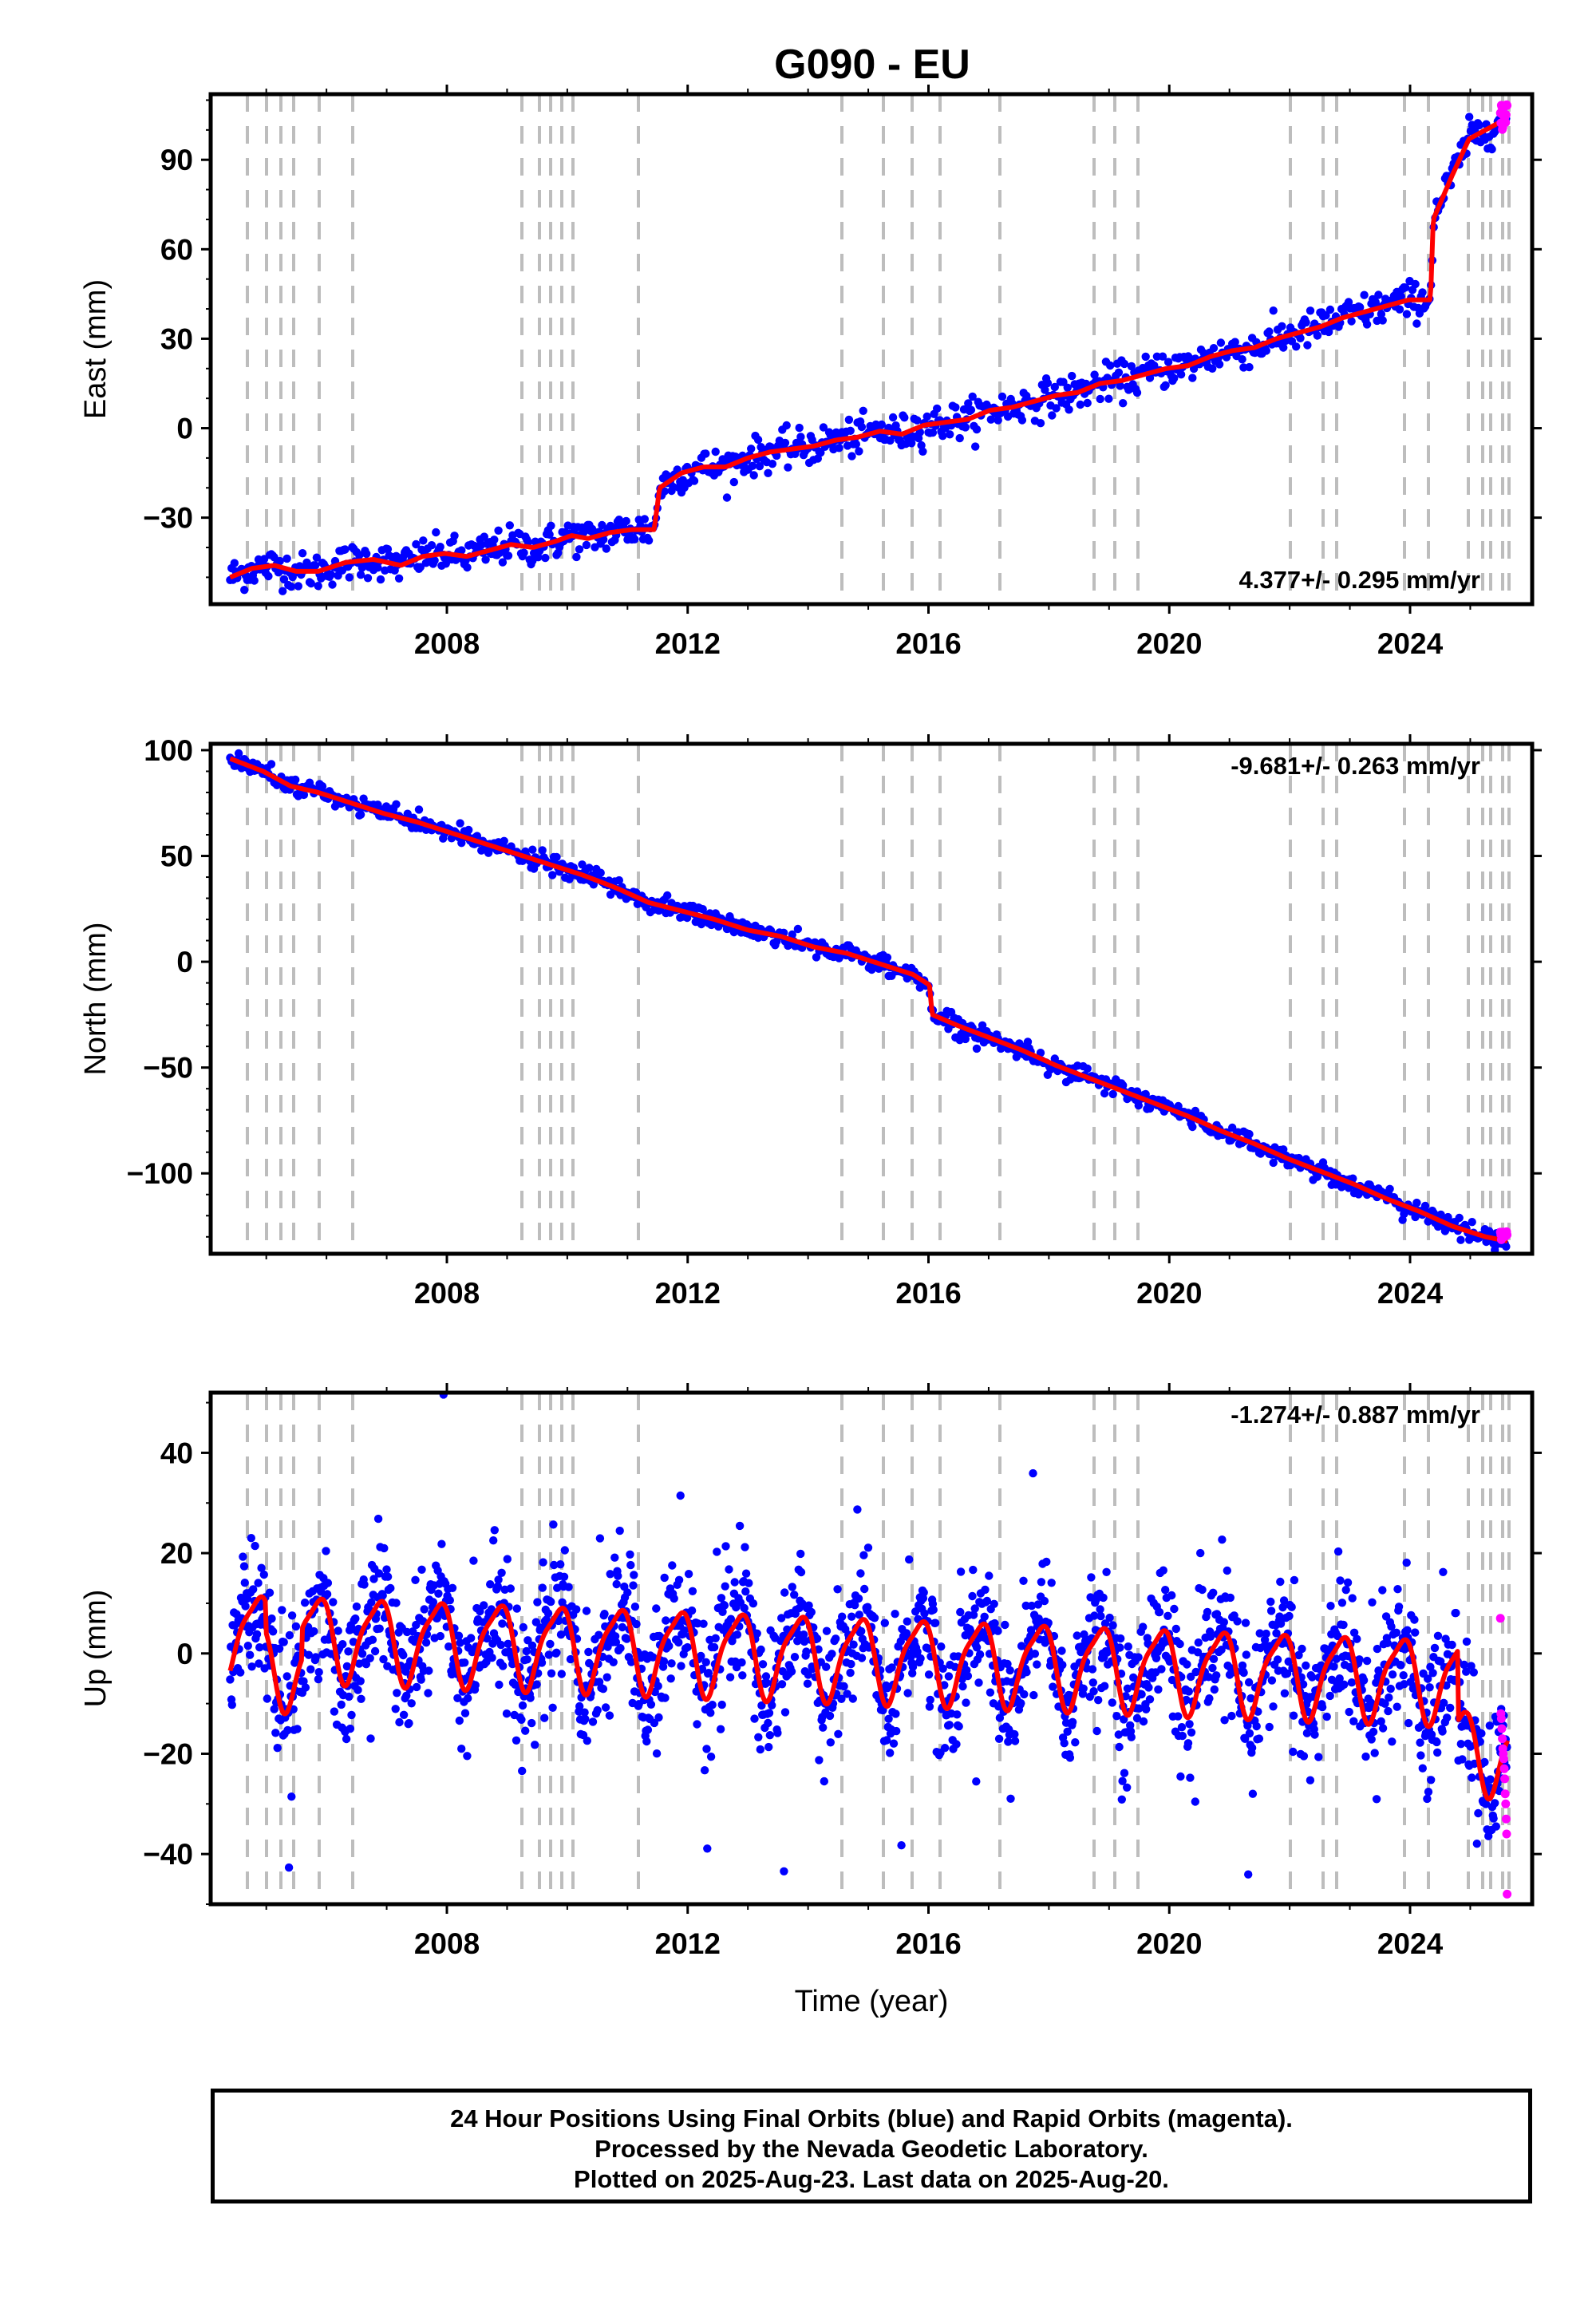 The height and width of the screenshot is (2320, 1596). I want to click on y-tick-label: 90, so click(176, 160).